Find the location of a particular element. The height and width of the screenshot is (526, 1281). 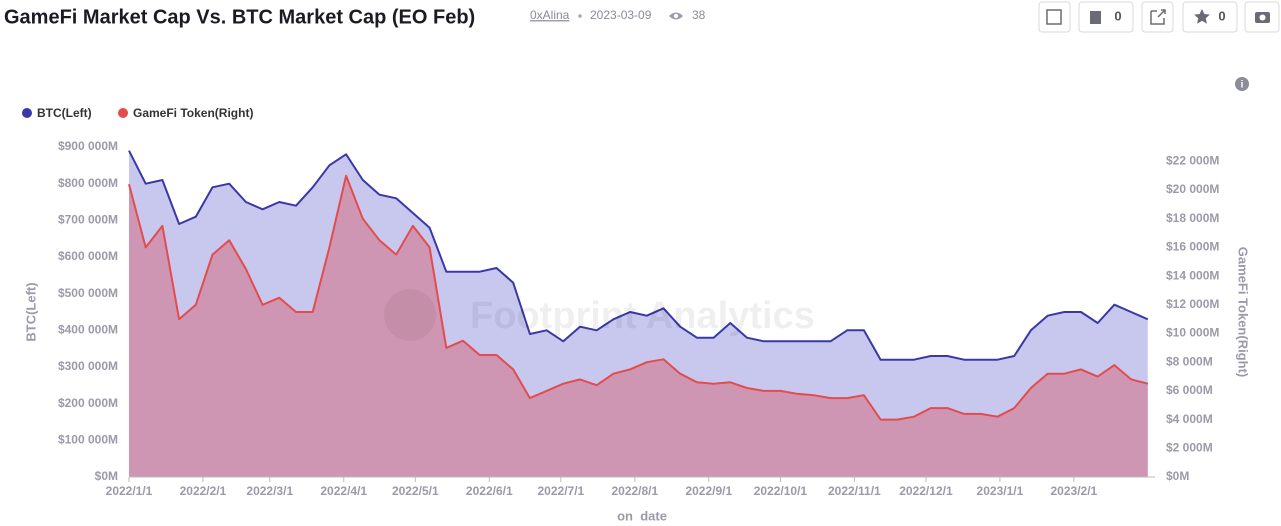

share-icon is located at coordinates (1158, 17).